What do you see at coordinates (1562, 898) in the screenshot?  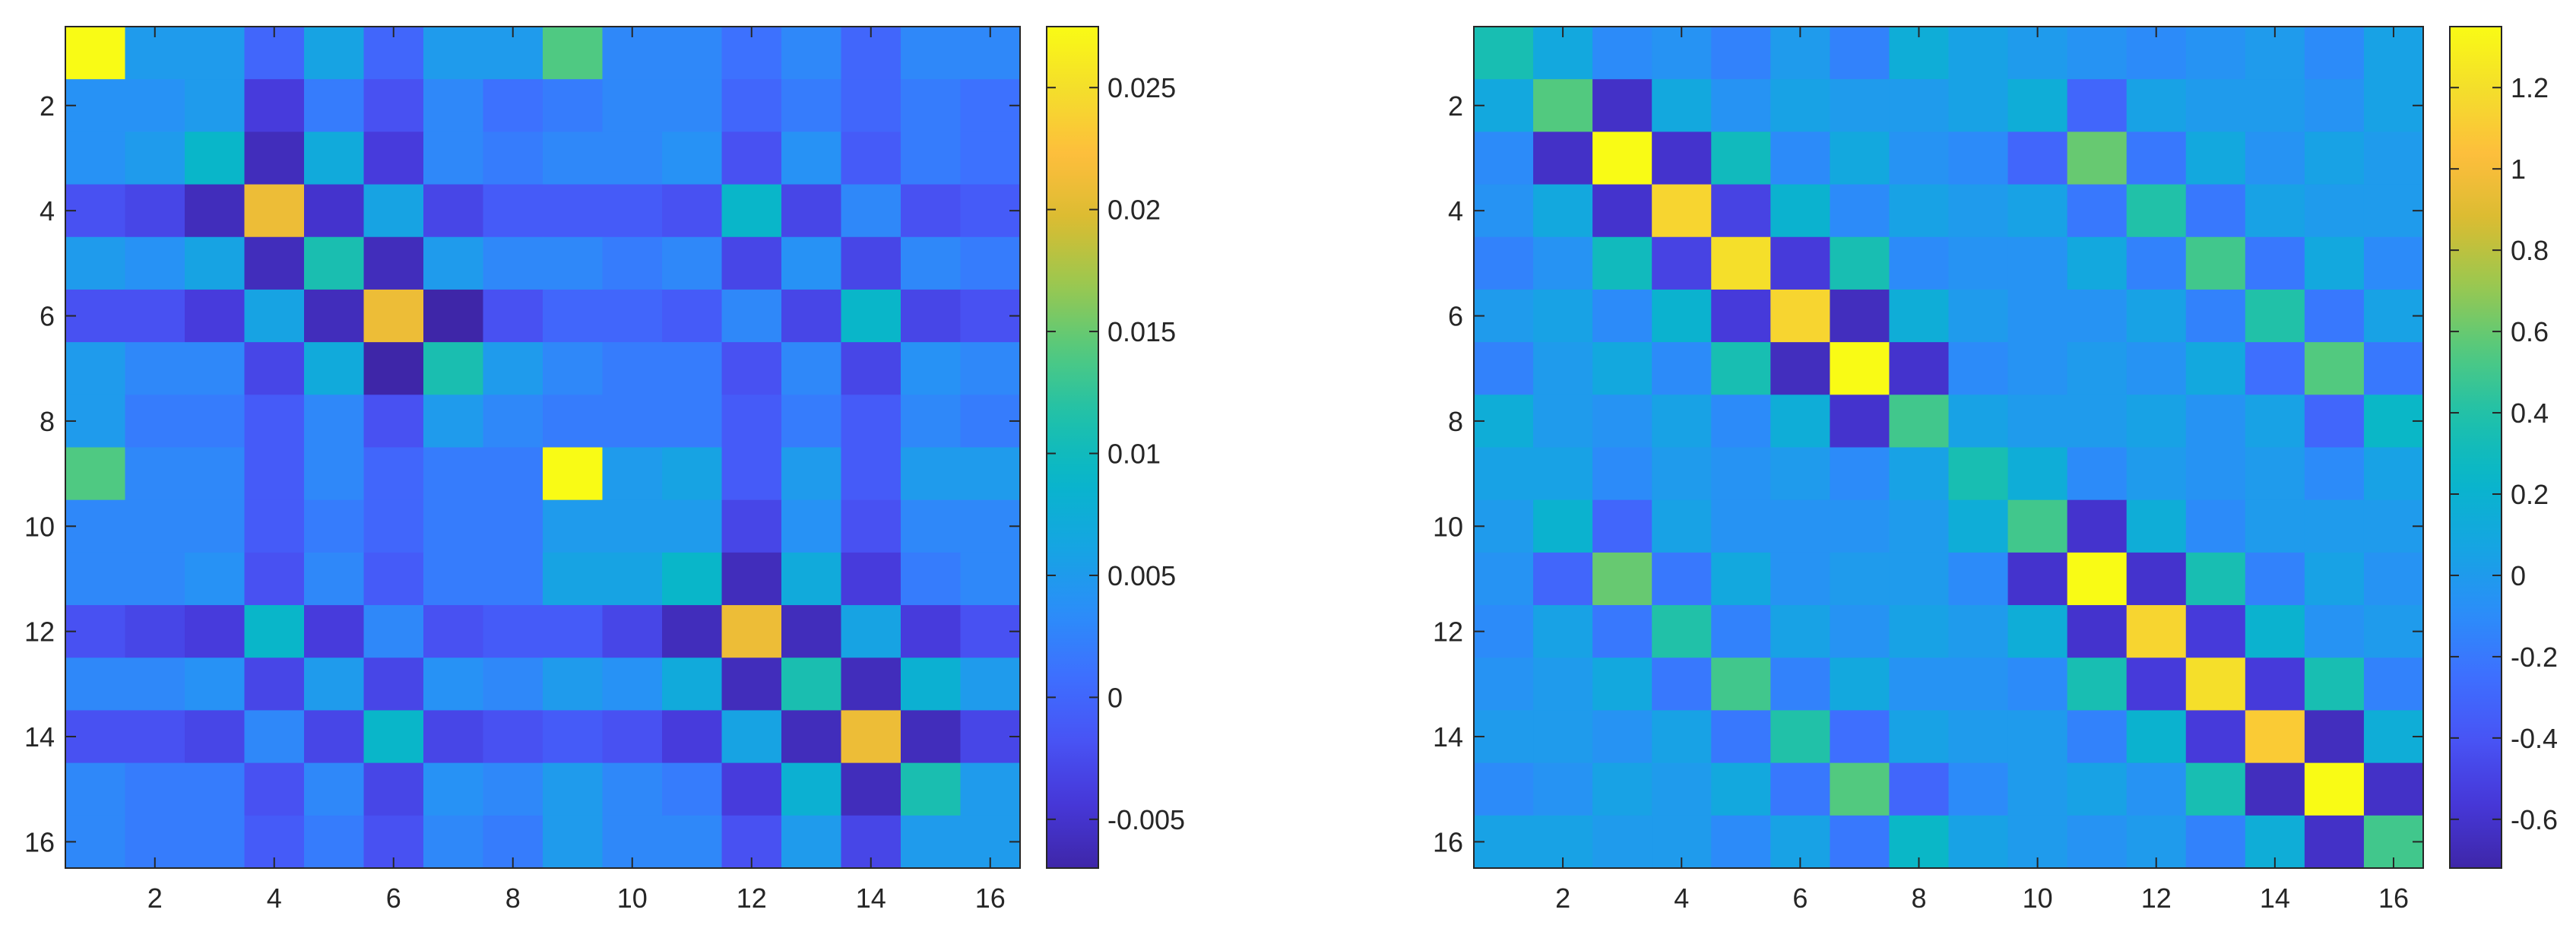 I see `x-tick-label: 2` at bounding box center [1562, 898].